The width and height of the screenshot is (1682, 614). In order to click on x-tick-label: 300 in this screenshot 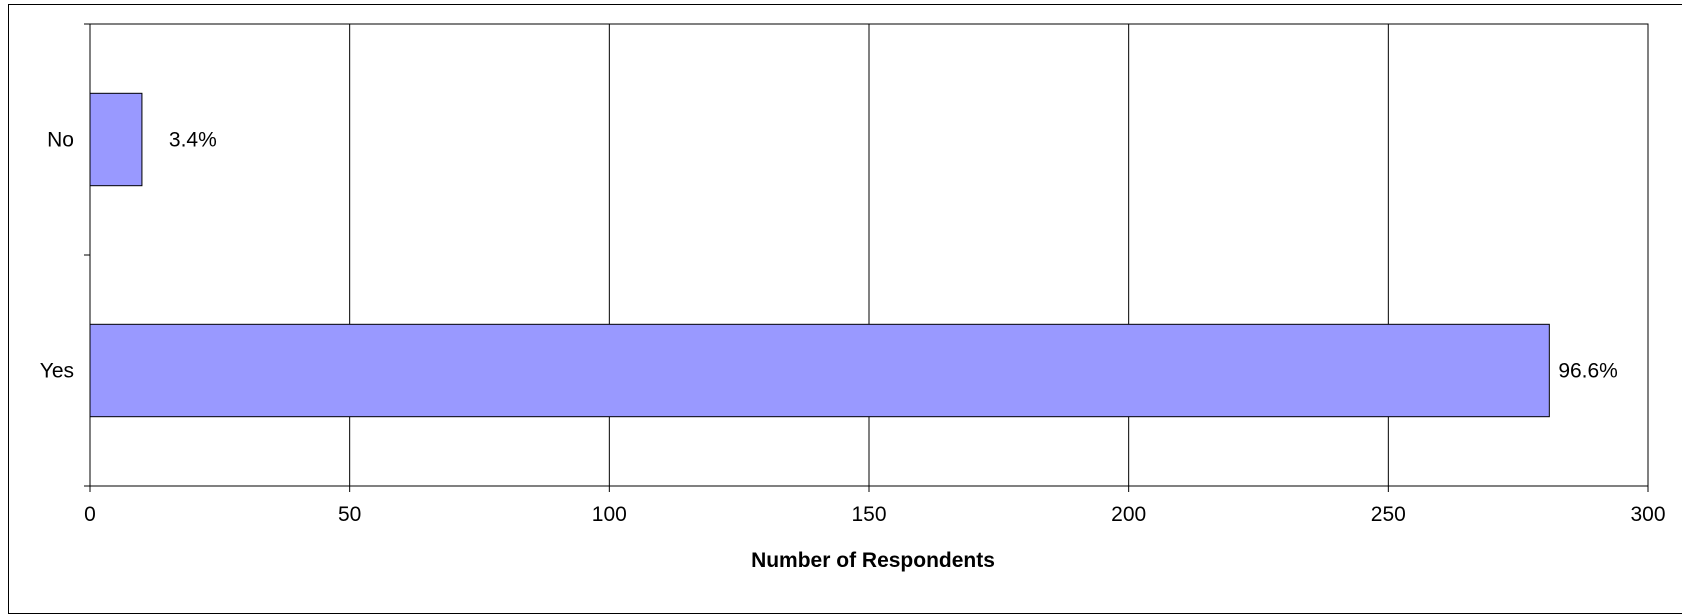, I will do `click(1647, 514)`.